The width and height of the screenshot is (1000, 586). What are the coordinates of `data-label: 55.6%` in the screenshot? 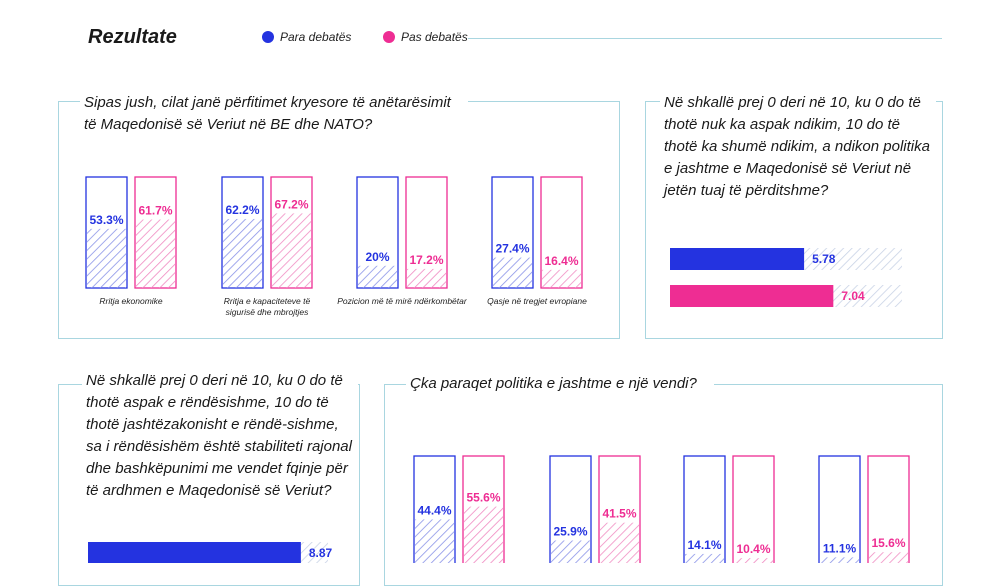 It's located at (483, 498).